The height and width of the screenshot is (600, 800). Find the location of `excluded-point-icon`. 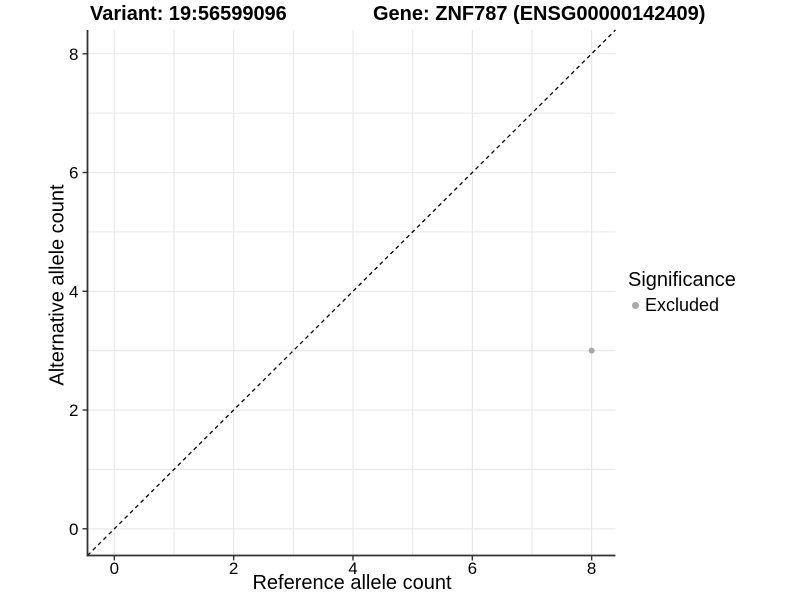

excluded-point-icon is located at coordinates (635, 306).